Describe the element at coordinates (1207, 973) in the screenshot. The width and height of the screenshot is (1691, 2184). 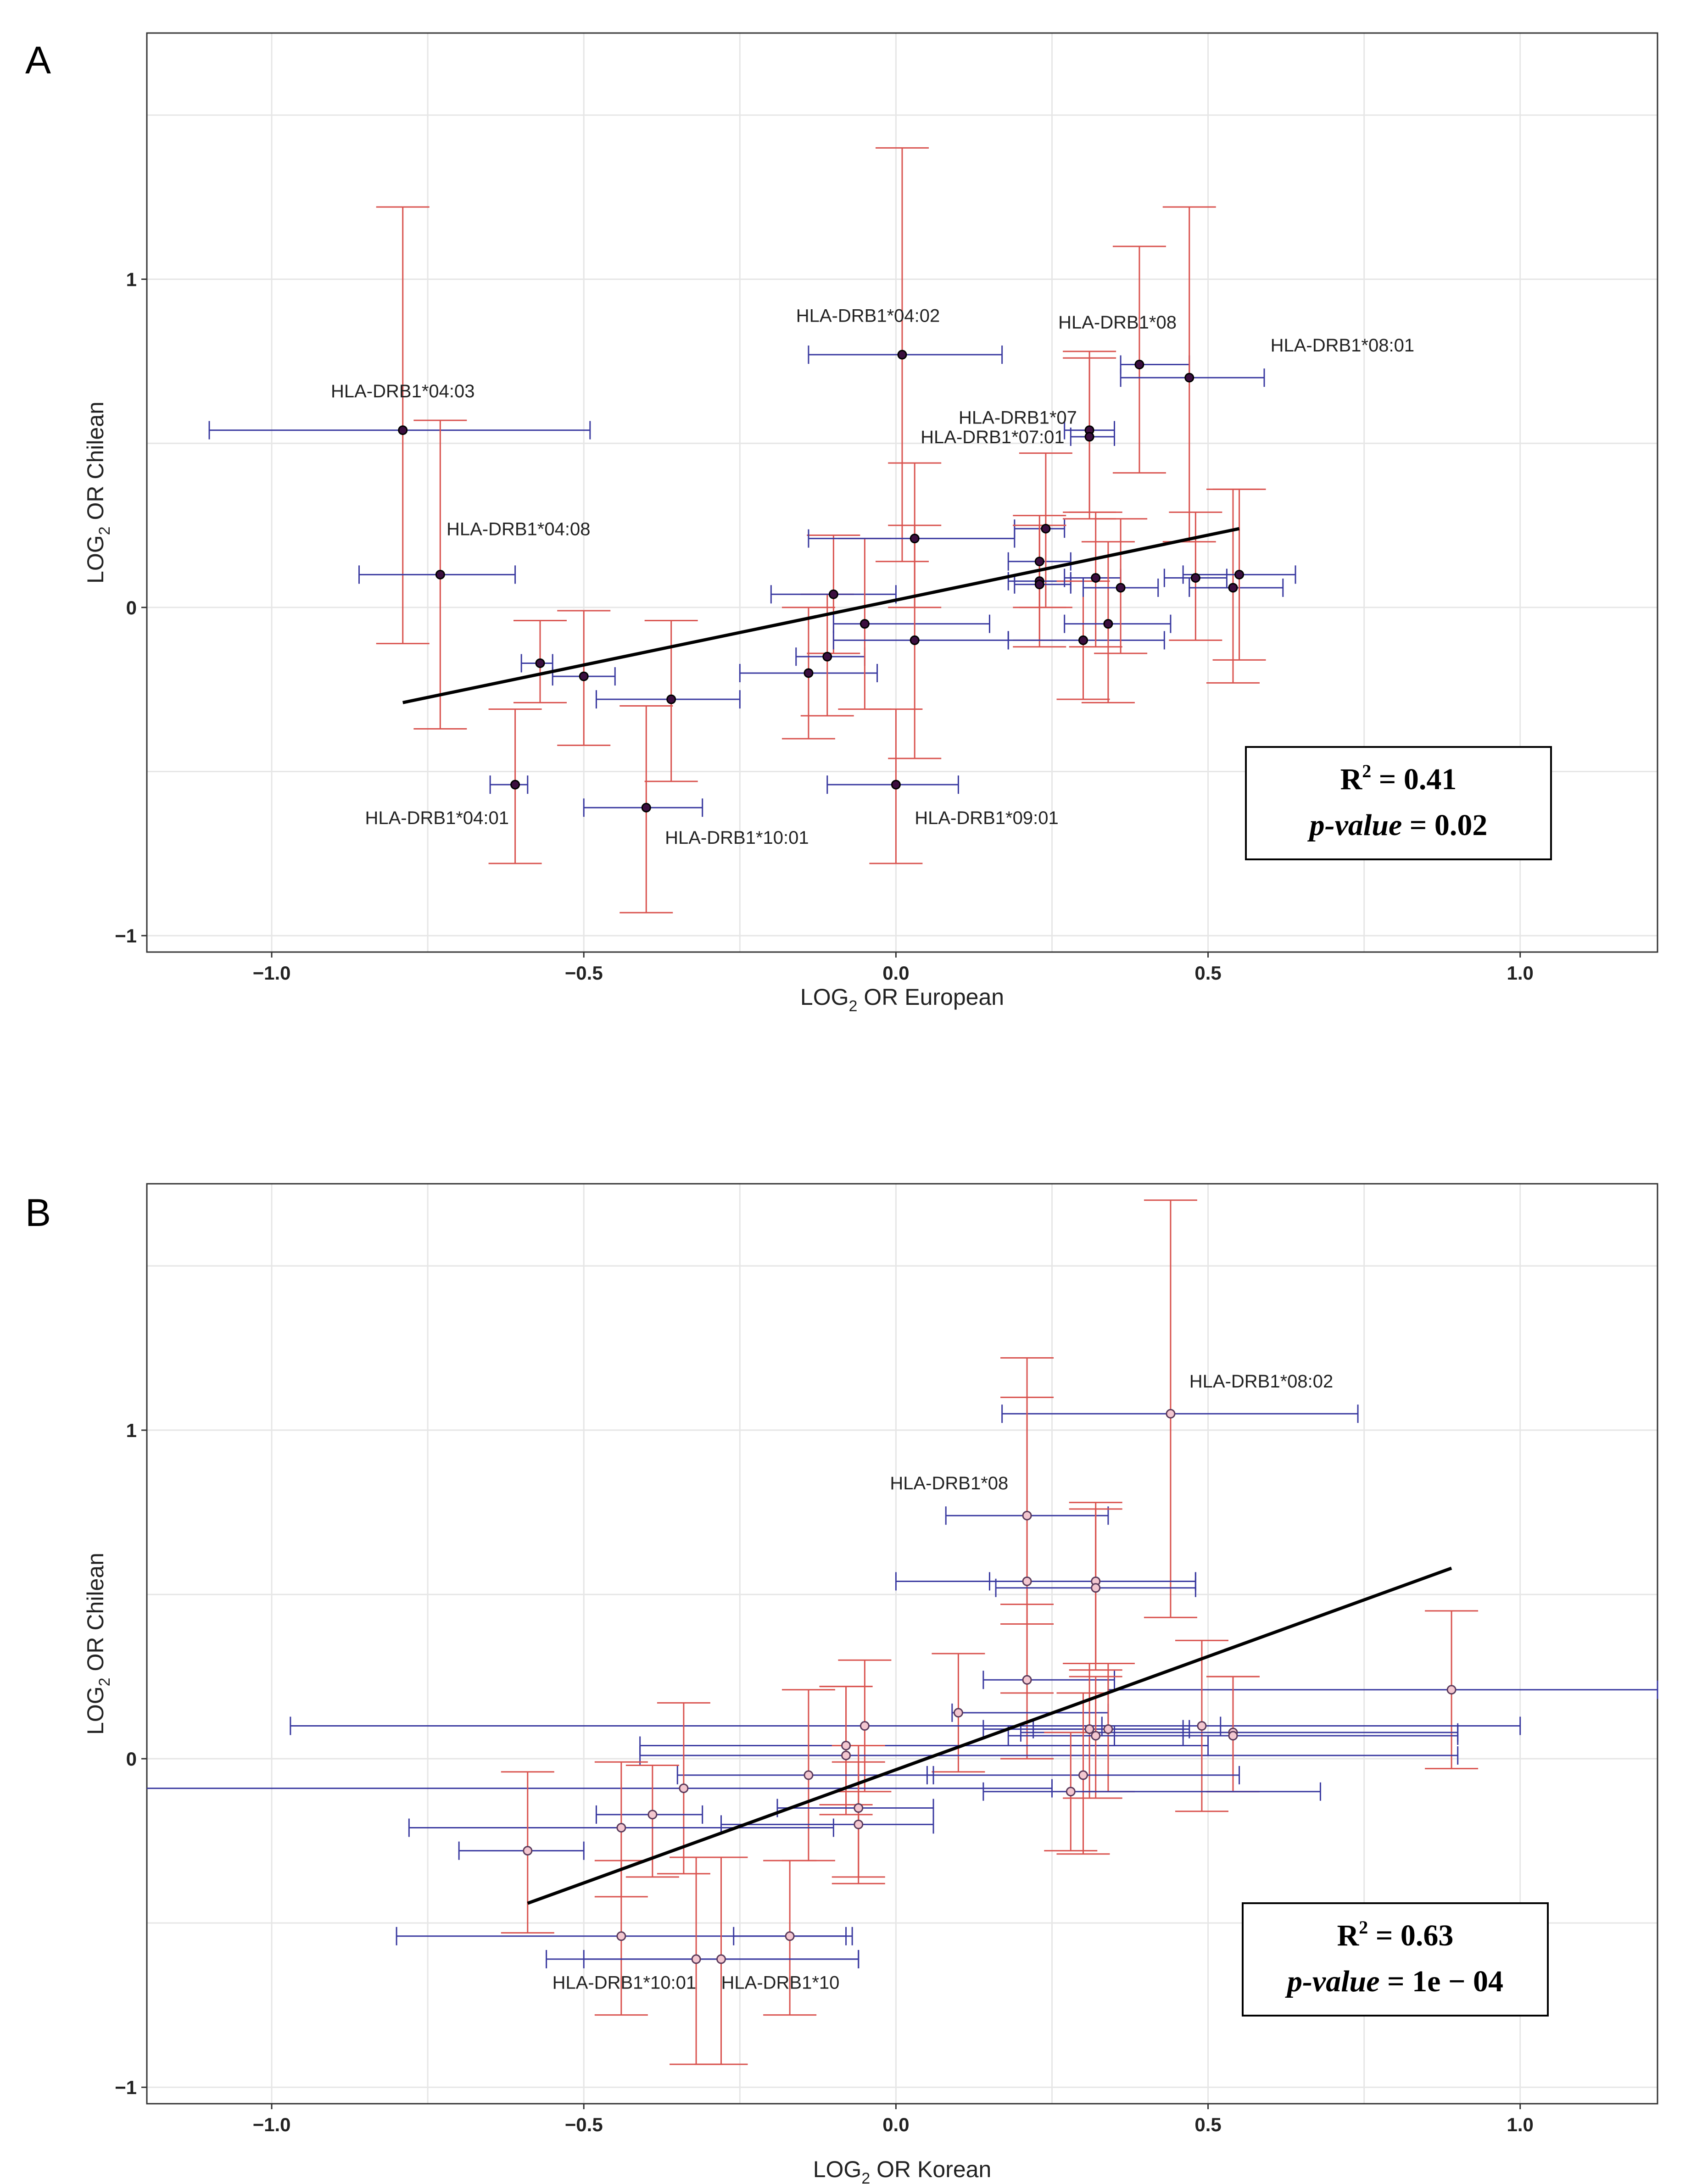
I see `x-tick-label: 0.5` at that location.